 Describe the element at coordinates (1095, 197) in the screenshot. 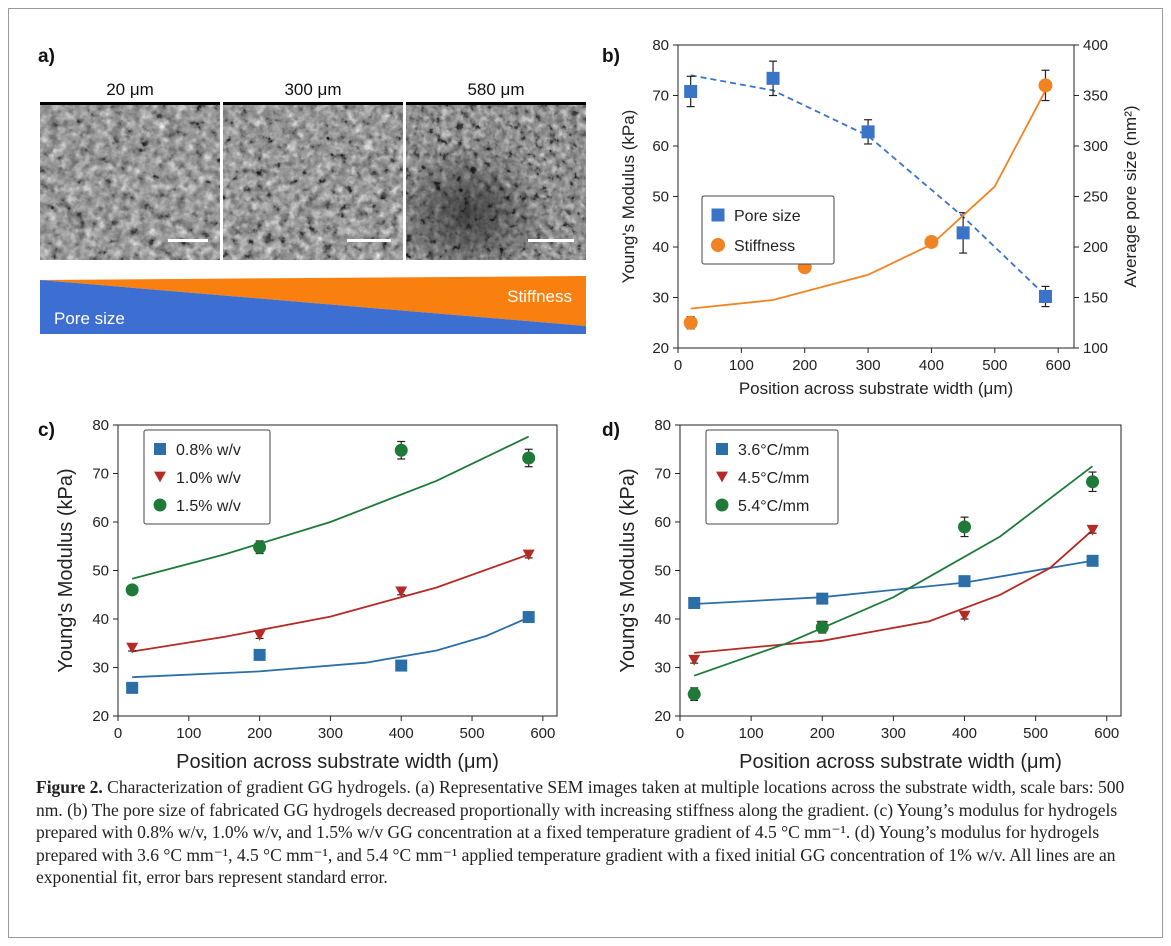

I see `y-right-tick-label: 250` at that location.